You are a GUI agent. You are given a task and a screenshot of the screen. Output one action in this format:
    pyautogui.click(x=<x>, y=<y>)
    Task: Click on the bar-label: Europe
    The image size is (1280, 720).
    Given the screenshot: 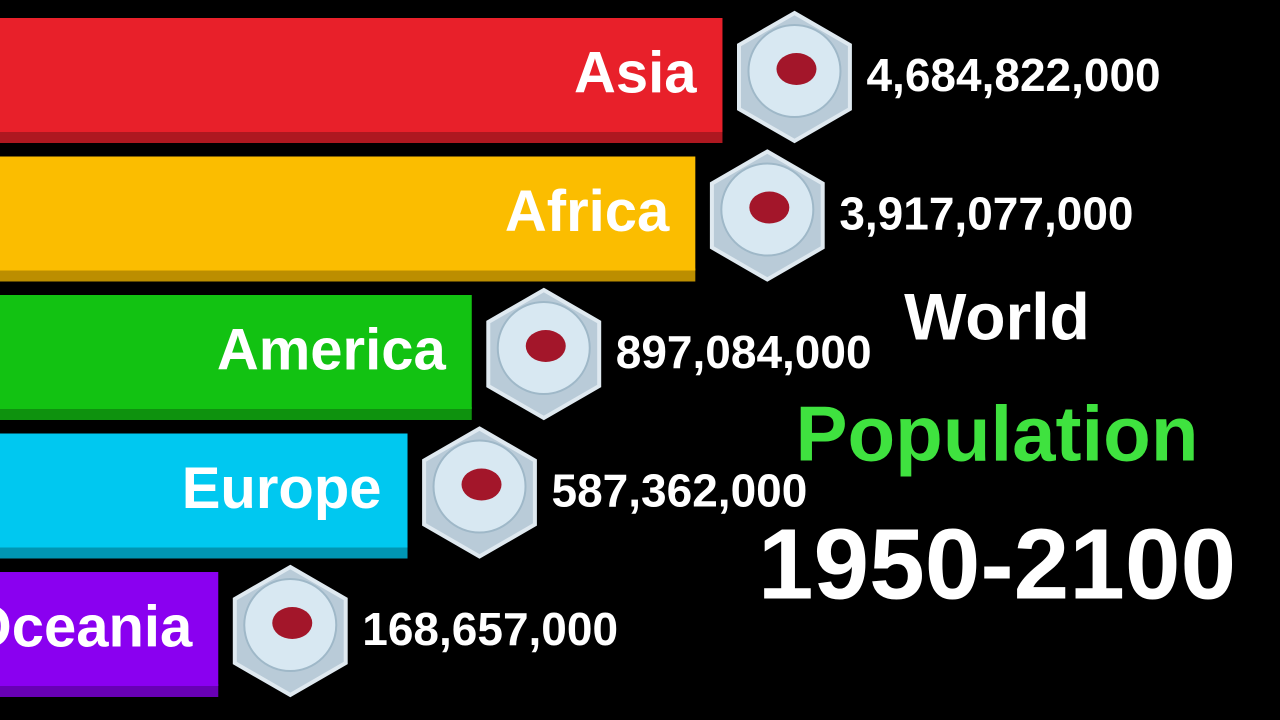 What is the action you would take?
    pyautogui.click(x=282, y=488)
    